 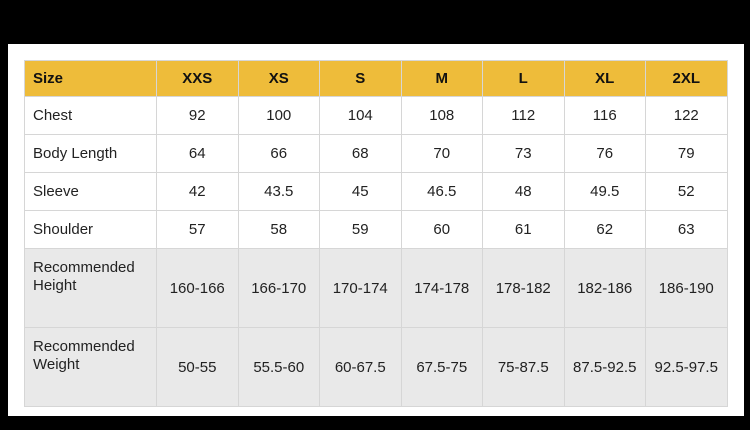 What do you see at coordinates (197, 153) in the screenshot?
I see `table-cell: 64` at bounding box center [197, 153].